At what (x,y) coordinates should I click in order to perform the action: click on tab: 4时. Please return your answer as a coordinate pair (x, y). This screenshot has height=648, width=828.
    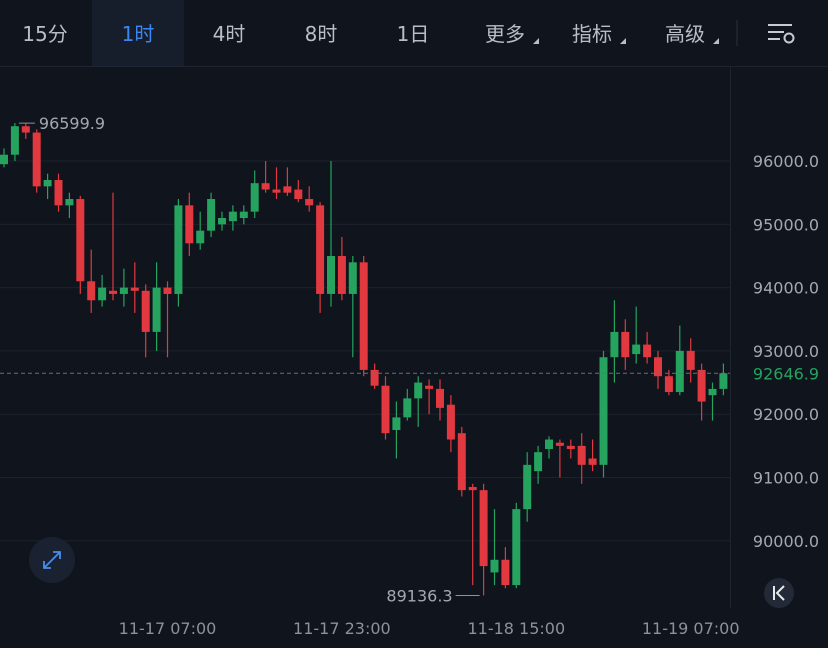
    Looking at the image, I should click on (229, 34).